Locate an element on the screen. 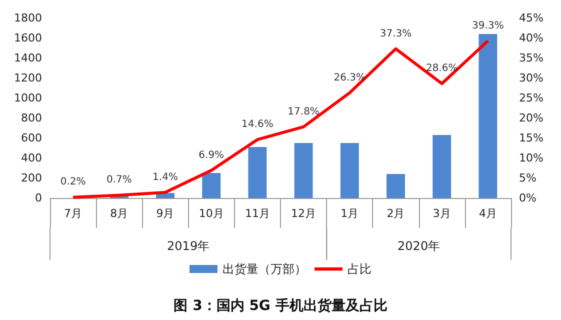 This screenshot has width=561, height=320. y2-tick-label: 30% is located at coordinates (531, 78).